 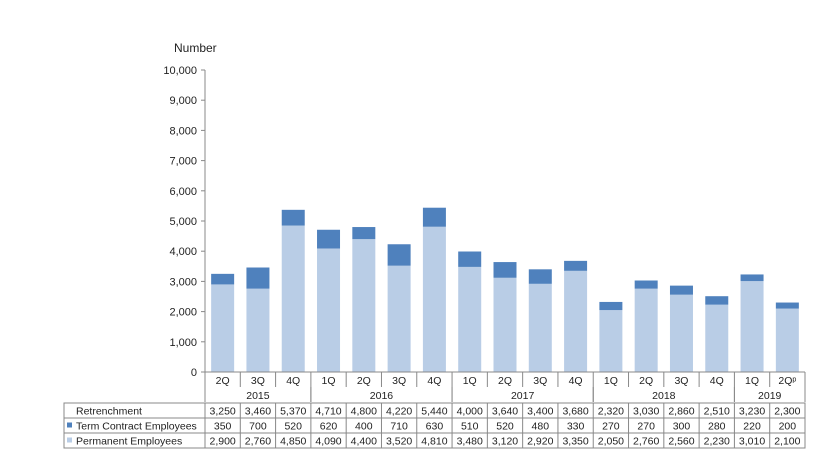 What do you see at coordinates (752, 412) in the screenshot?
I see `data-table-cell: 3,230` at bounding box center [752, 412].